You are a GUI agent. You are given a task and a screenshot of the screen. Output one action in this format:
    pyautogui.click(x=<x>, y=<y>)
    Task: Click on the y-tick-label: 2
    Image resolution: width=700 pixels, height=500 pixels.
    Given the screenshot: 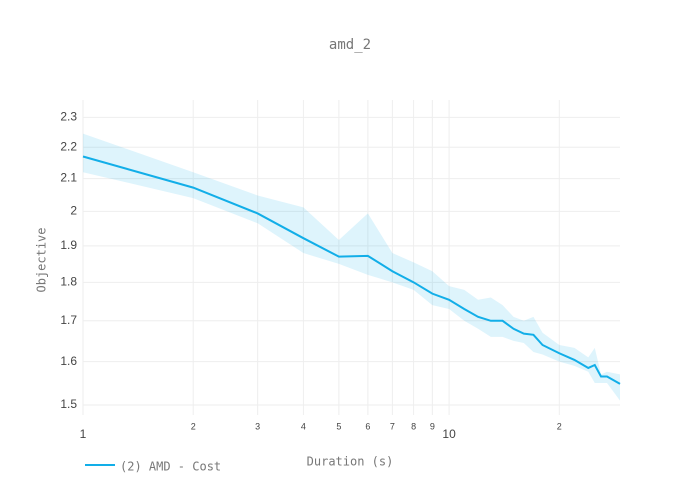 What is the action you would take?
    pyautogui.click(x=73, y=211)
    